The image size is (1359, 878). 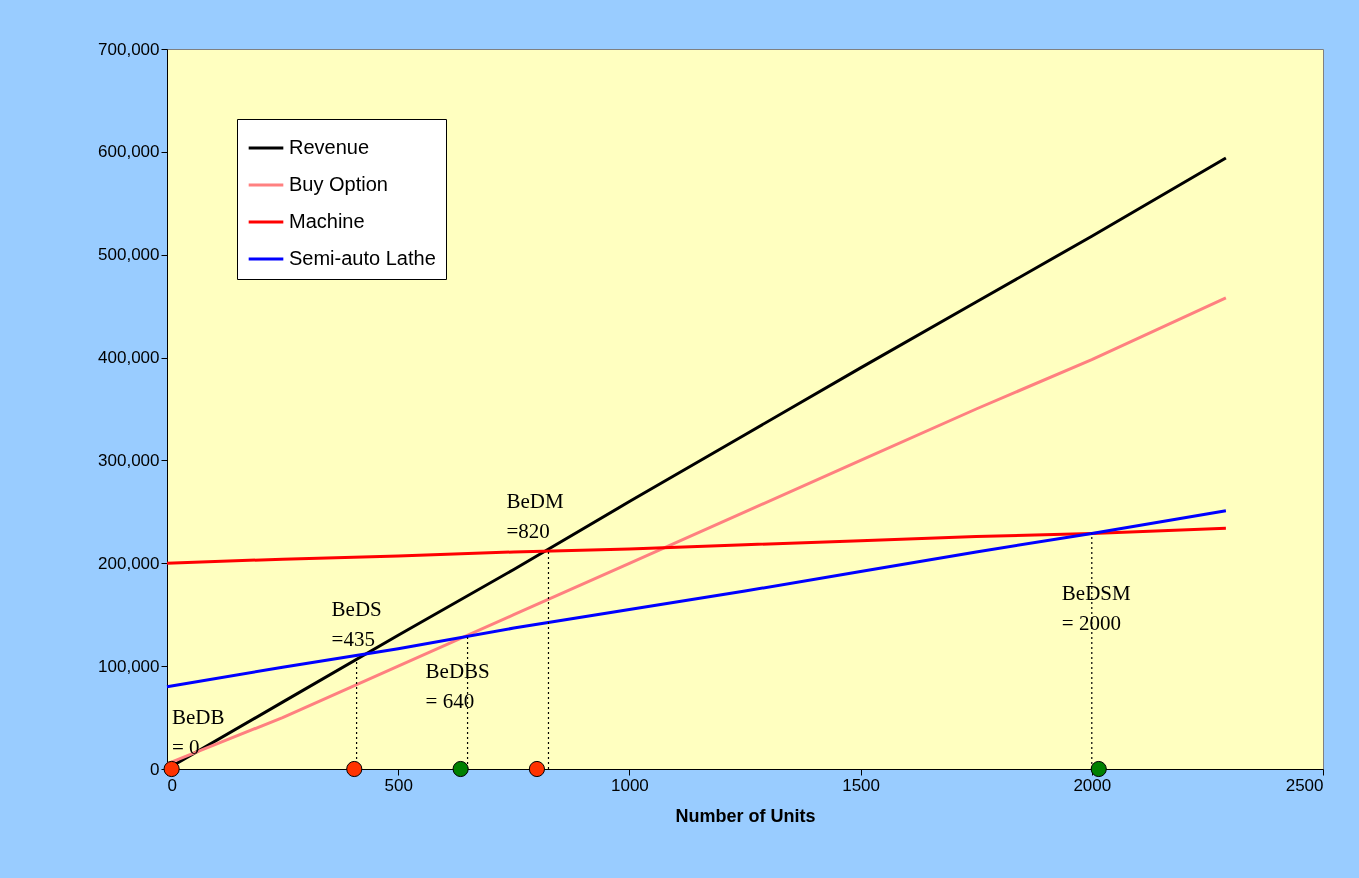 What do you see at coordinates (629, 785) in the screenshot?
I see `x-tick-label: 1000` at bounding box center [629, 785].